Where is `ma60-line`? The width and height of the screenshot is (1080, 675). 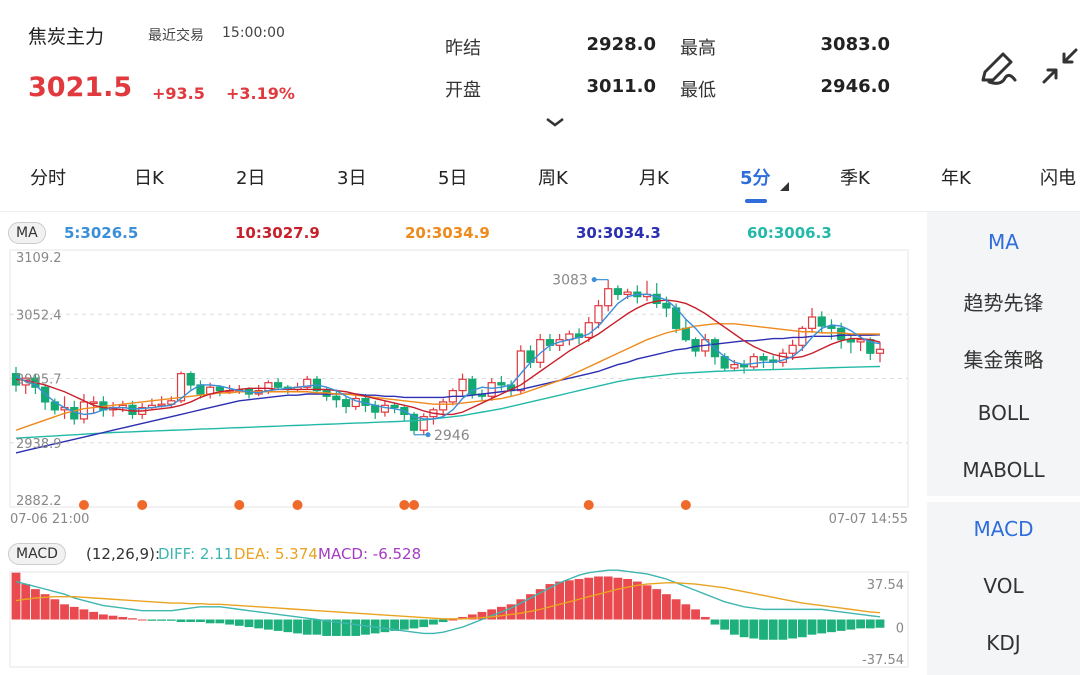 ma60-line is located at coordinates (448, 402).